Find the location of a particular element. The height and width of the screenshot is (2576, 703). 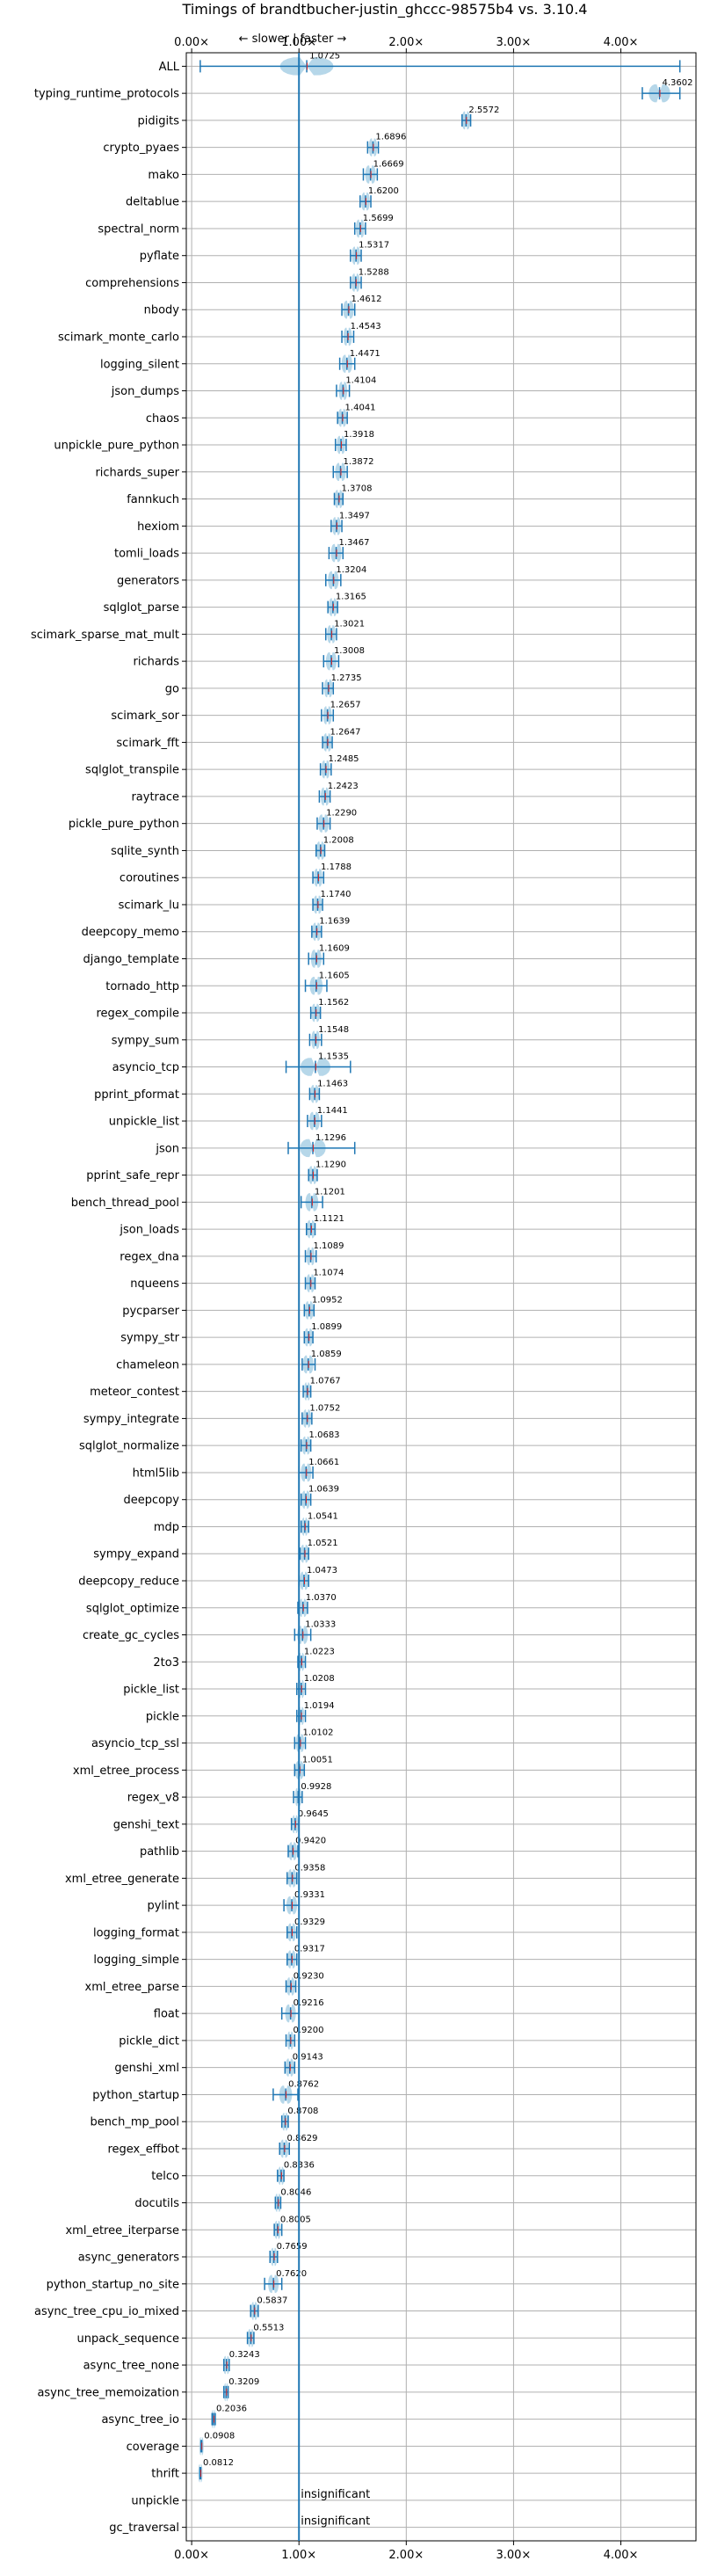

benchmark-label: mako is located at coordinates (164, 175).